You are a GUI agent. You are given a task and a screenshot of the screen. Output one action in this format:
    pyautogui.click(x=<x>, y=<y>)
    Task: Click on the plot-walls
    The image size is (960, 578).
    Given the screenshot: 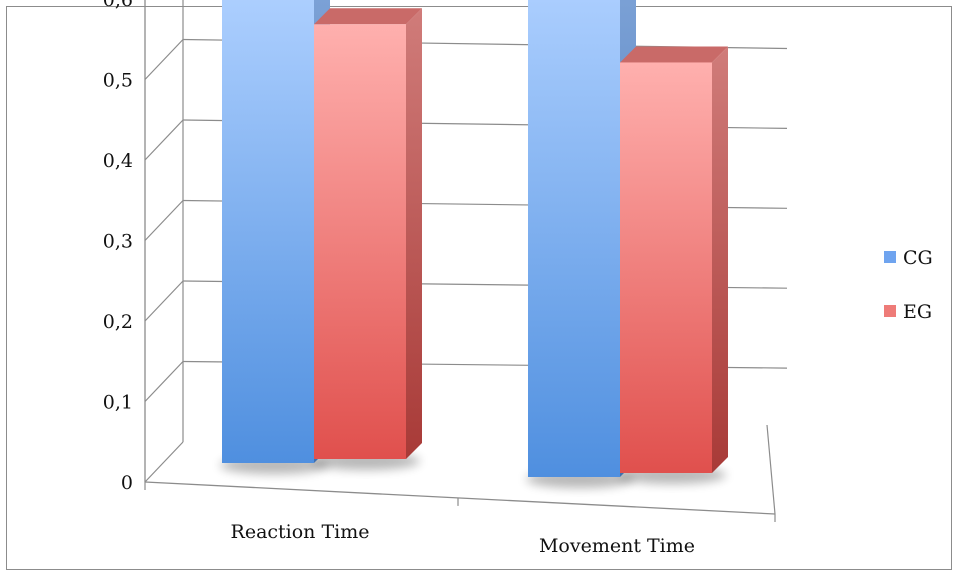 What is the action you would take?
    pyautogui.click(x=164, y=241)
    